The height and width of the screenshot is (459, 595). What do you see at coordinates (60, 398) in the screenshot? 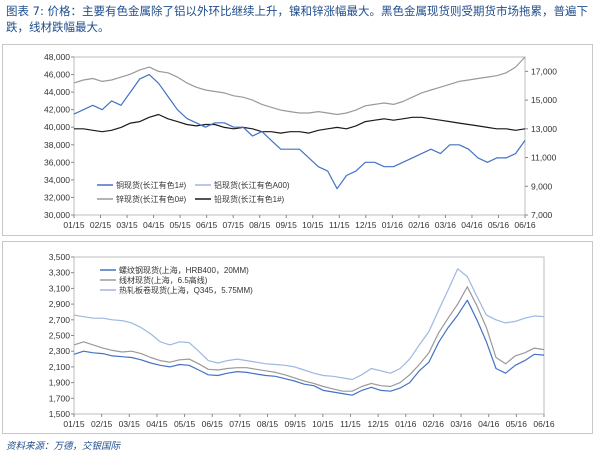
I see `y-tick-label: 1,700` at bounding box center [60, 398].